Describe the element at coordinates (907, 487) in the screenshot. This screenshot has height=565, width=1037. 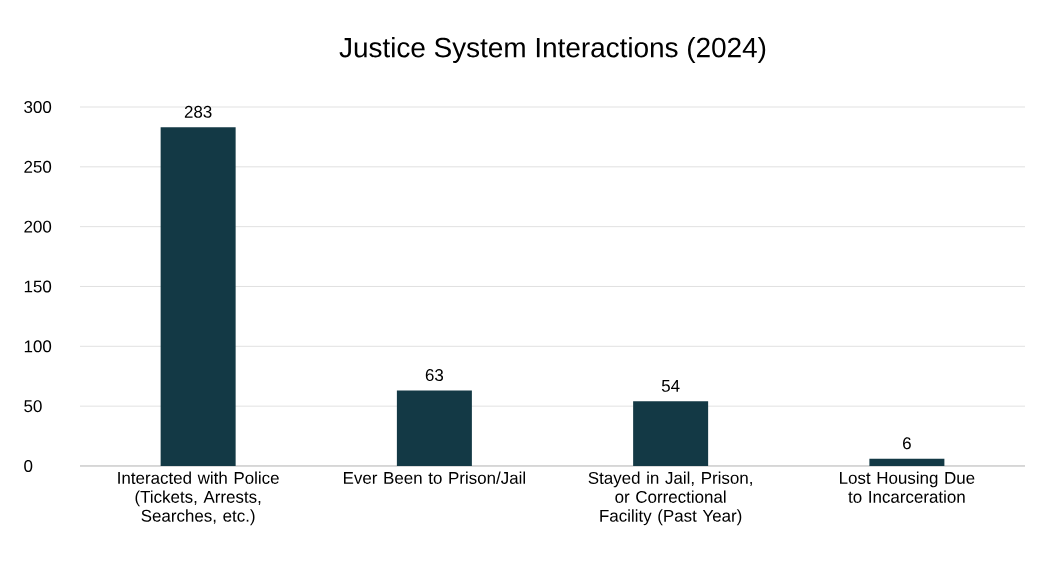
I see `x-tick-label: Lost Housing Due to Incarceration` at that location.